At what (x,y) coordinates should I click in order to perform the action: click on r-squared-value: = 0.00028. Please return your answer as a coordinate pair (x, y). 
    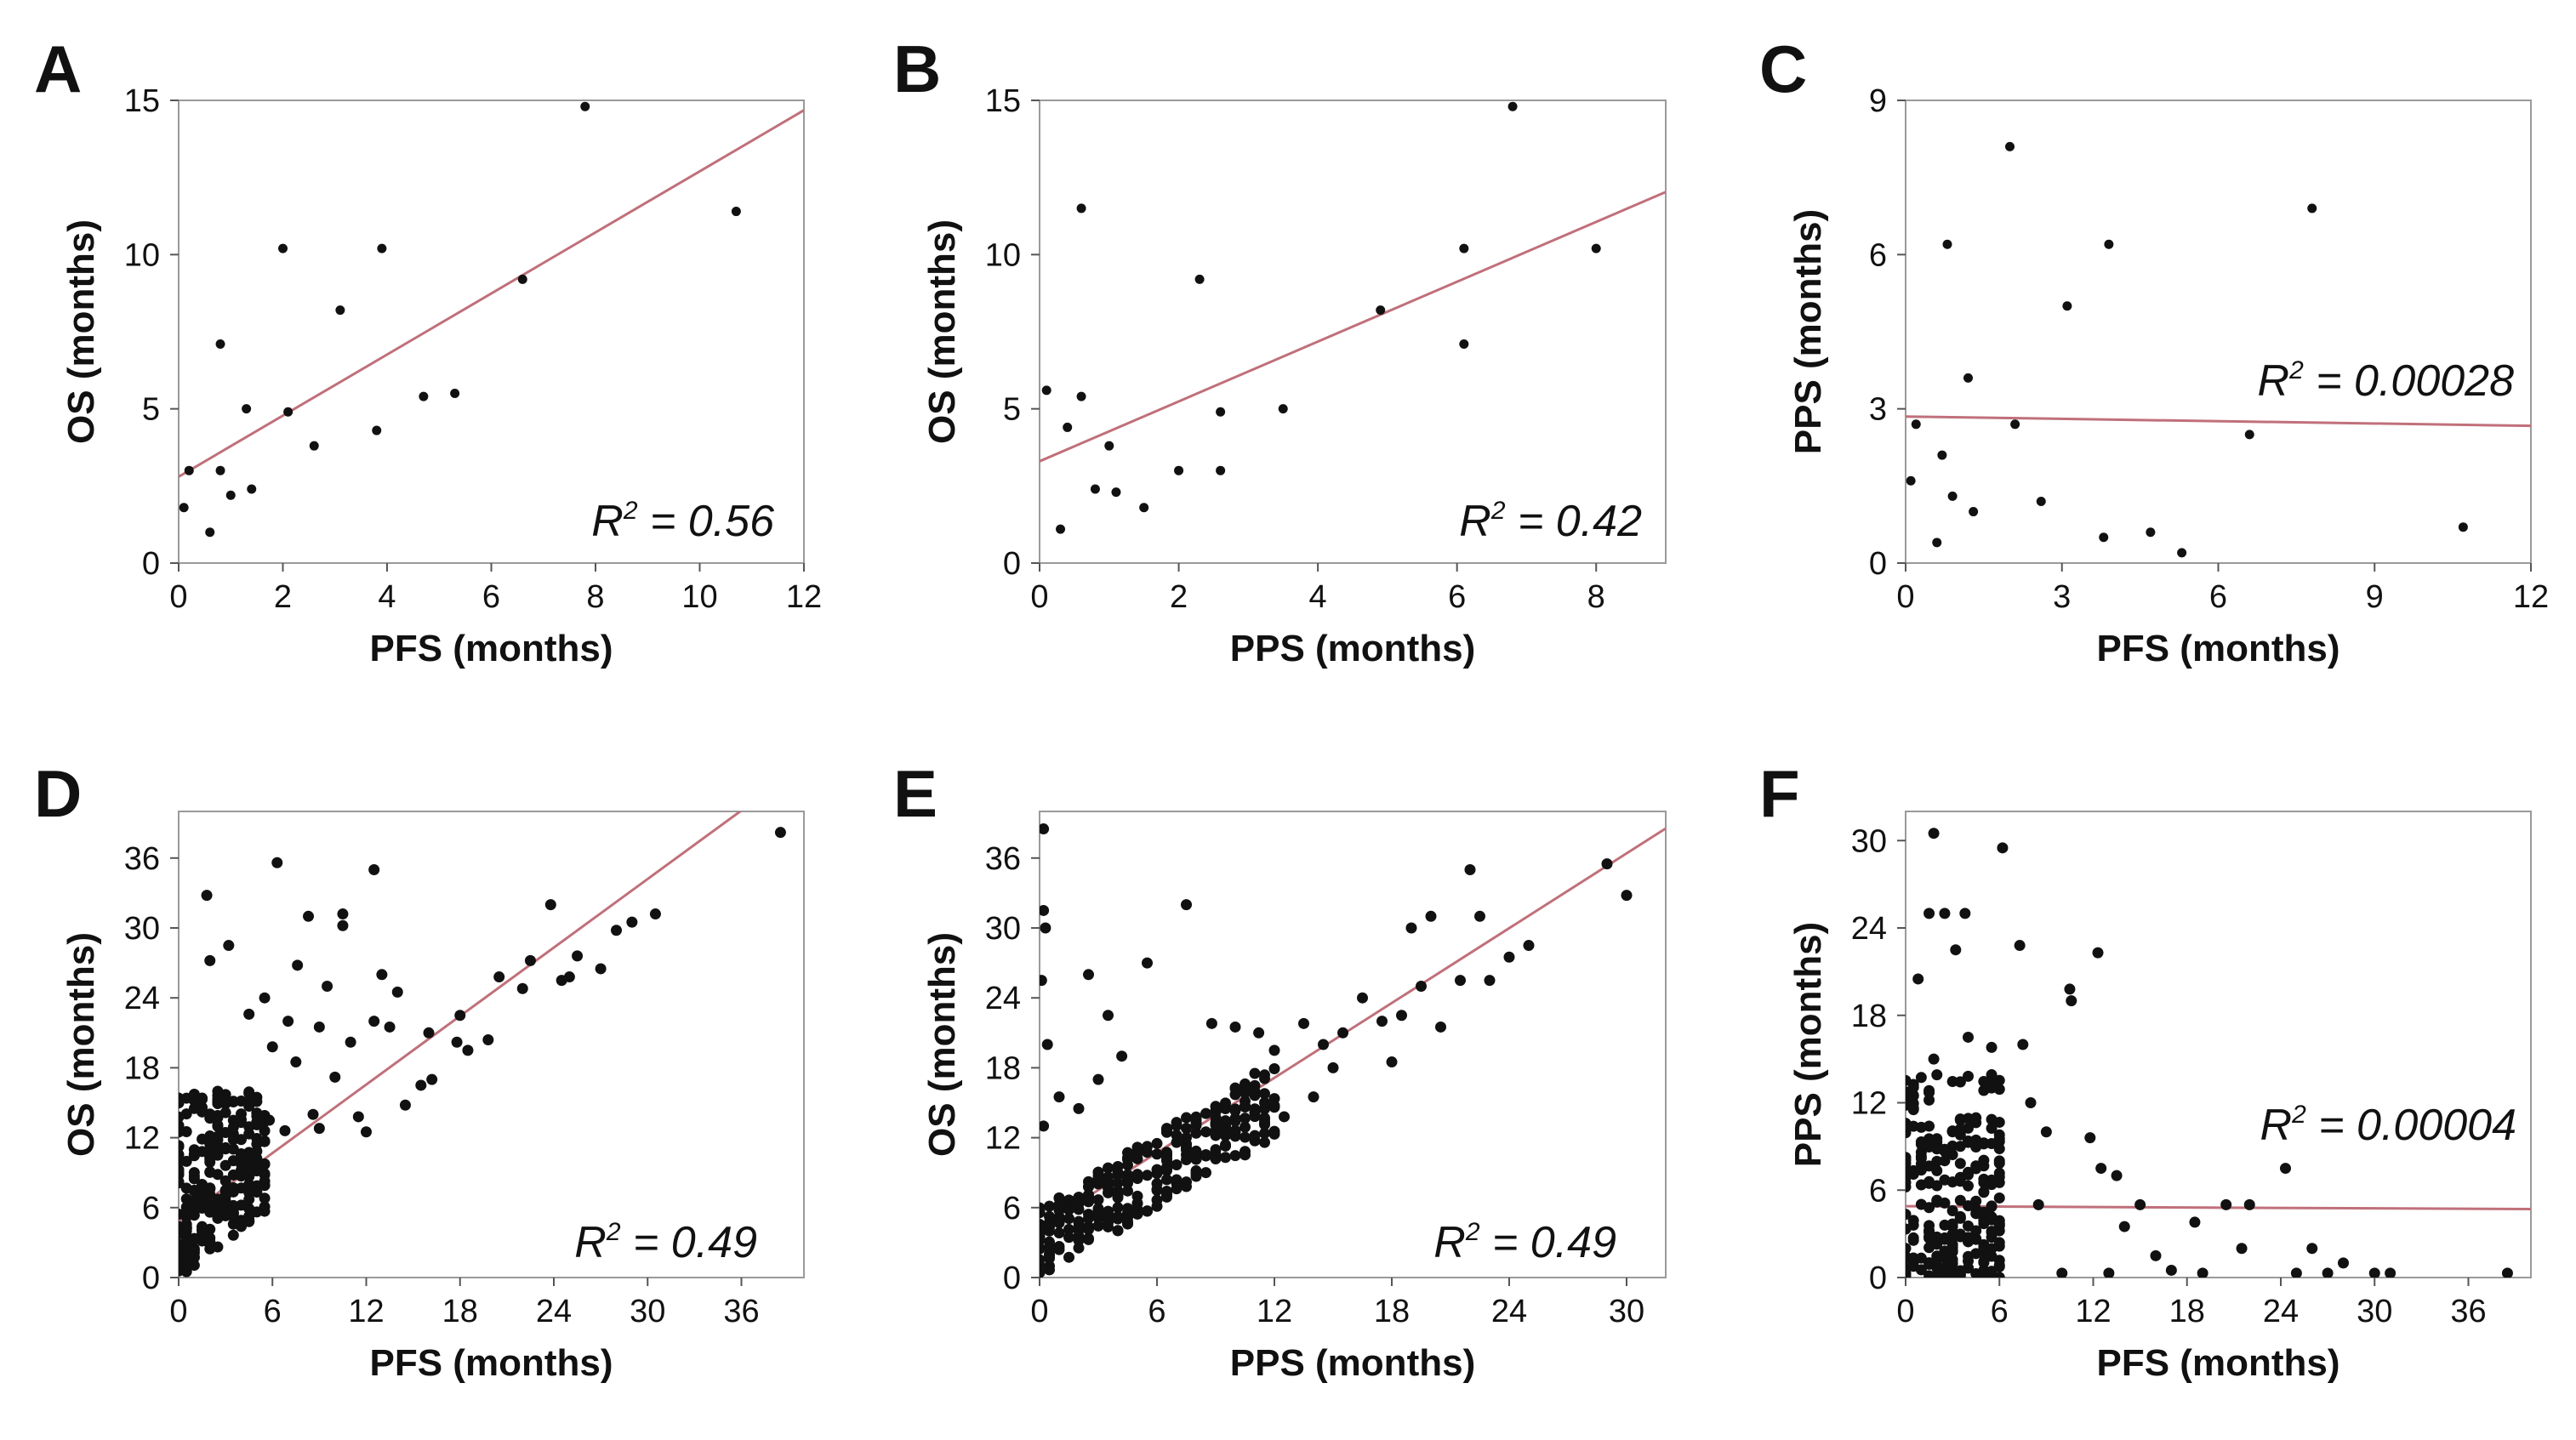
    Looking at the image, I should click on (2409, 381).